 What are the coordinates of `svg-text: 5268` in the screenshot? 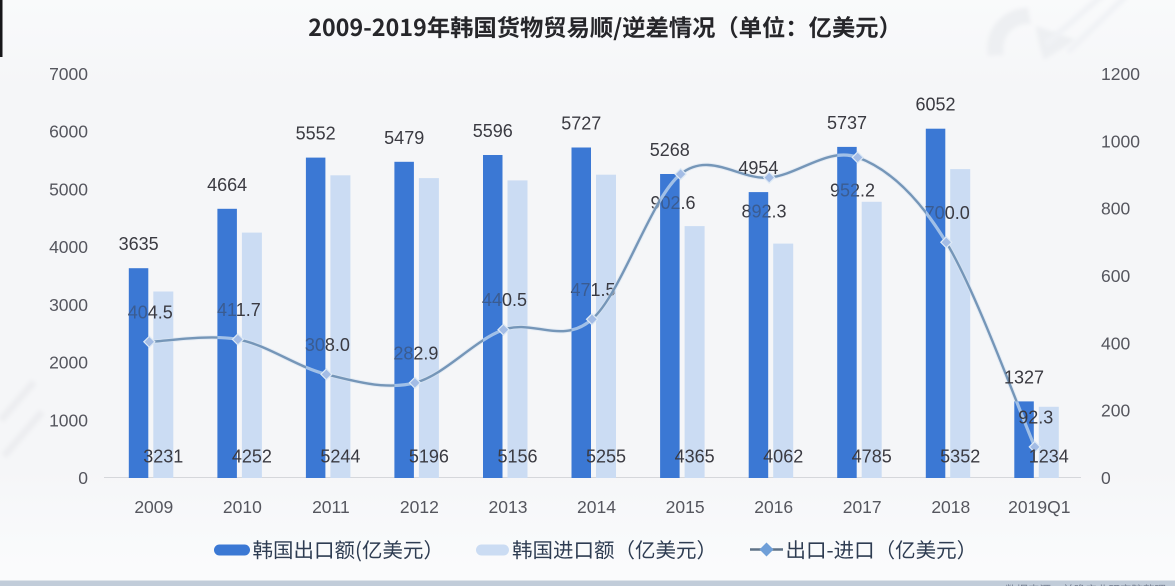 It's located at (670, 150).